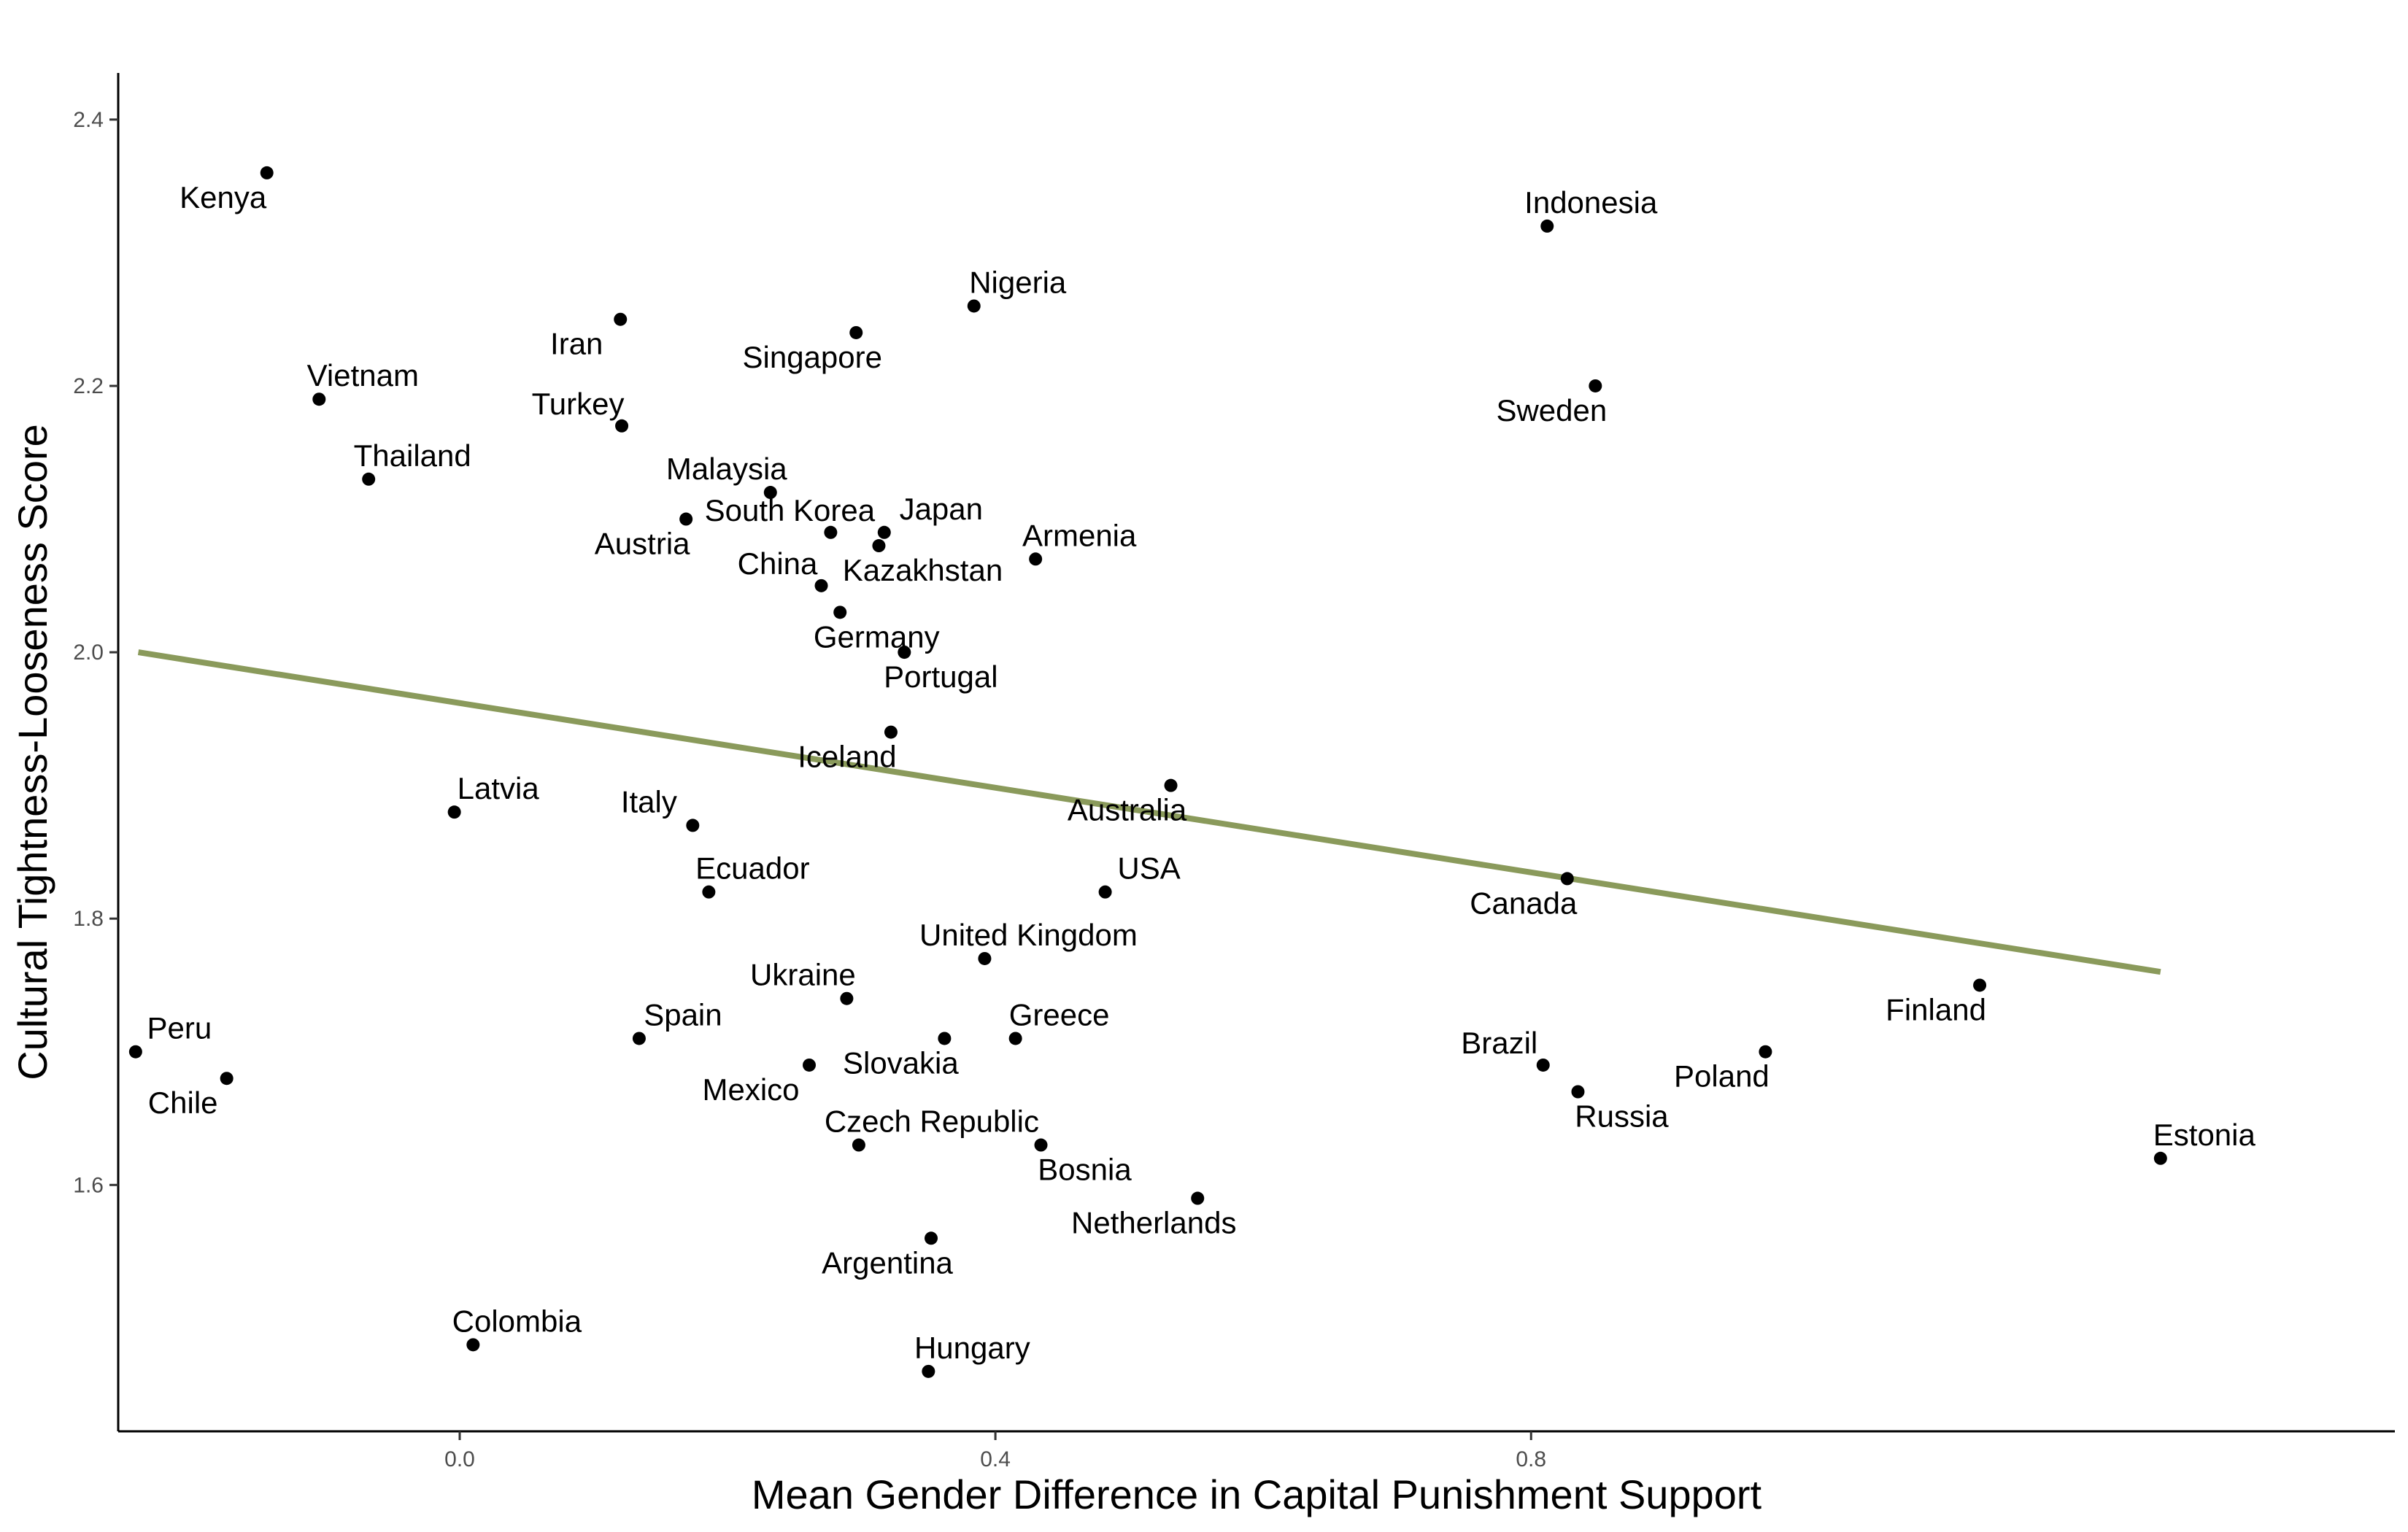 The image size is (2408, 1532). I want to click on point-label: Kenya, so click(223, 197).